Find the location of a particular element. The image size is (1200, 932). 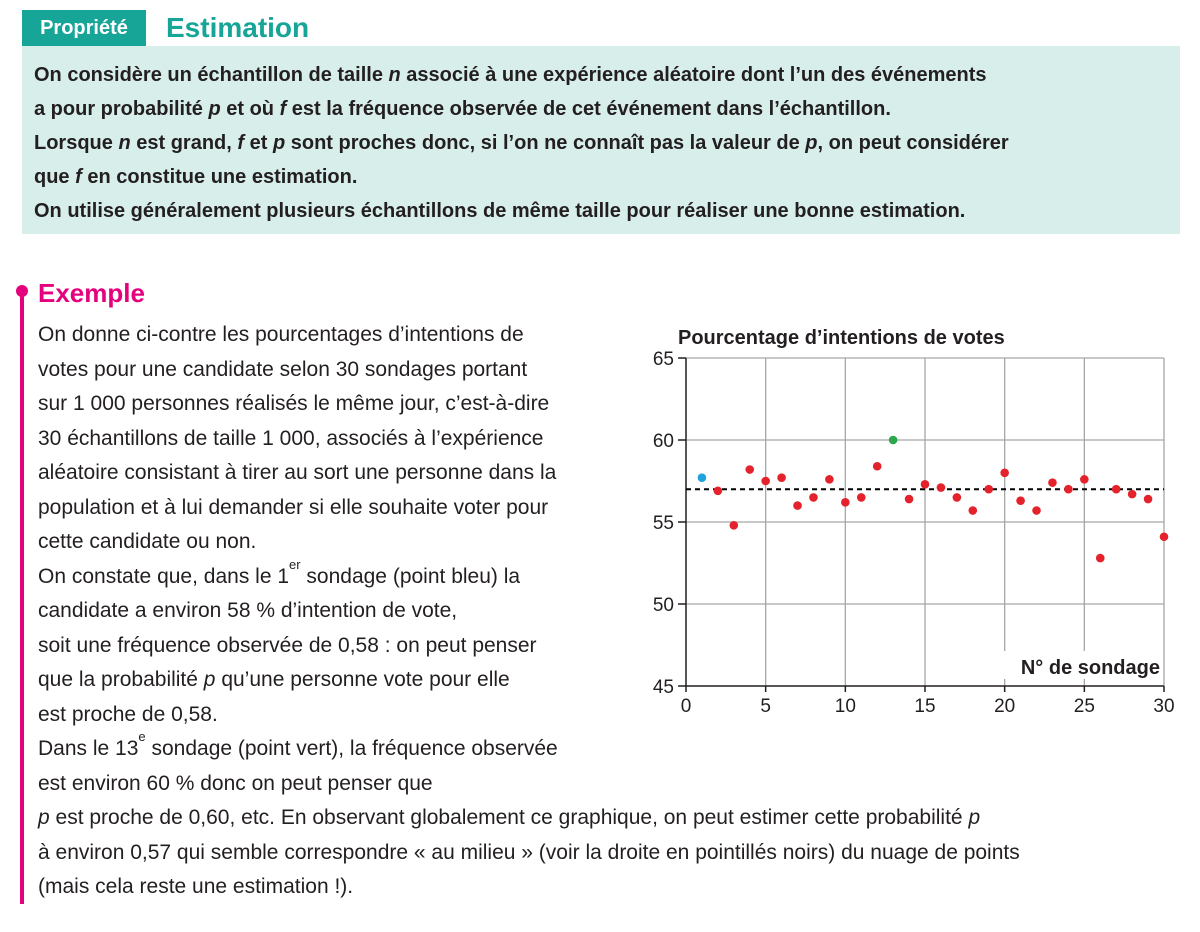

property-tag: Propriété is located at coordinates (84, 28).